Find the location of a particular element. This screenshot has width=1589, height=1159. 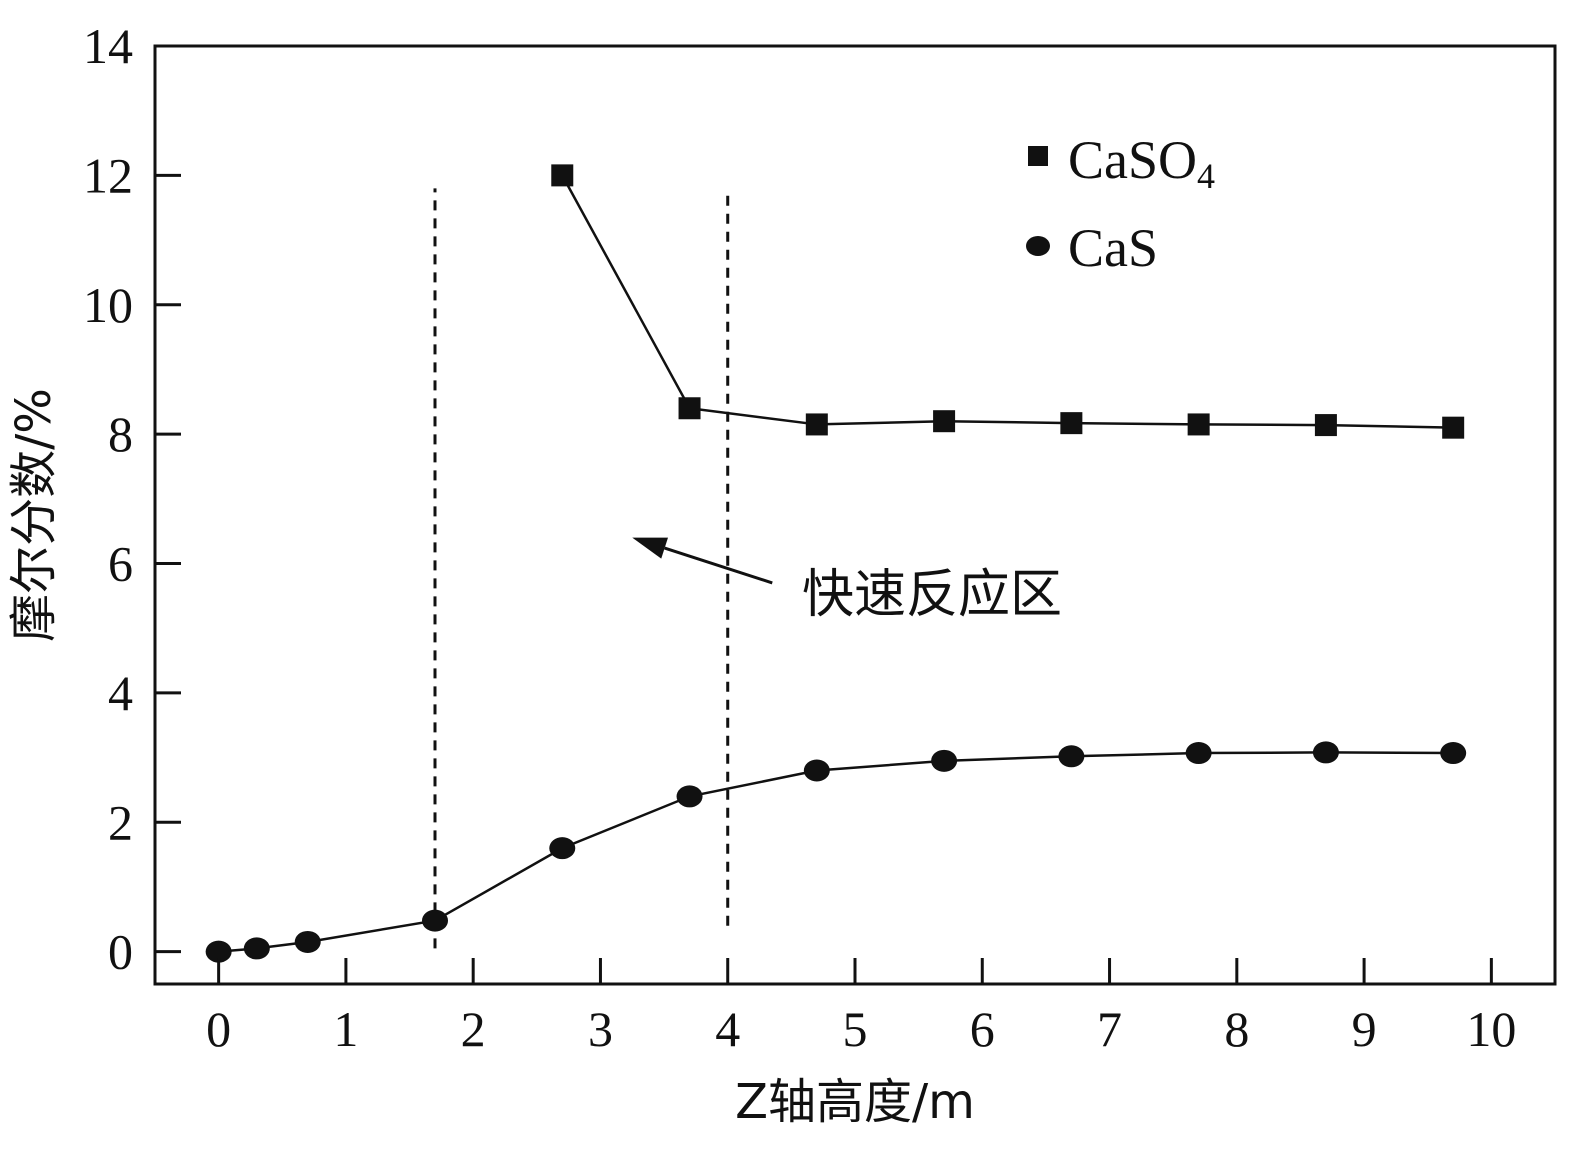

legend: CaSO4 CaS is located at coordinates (1120, 204).